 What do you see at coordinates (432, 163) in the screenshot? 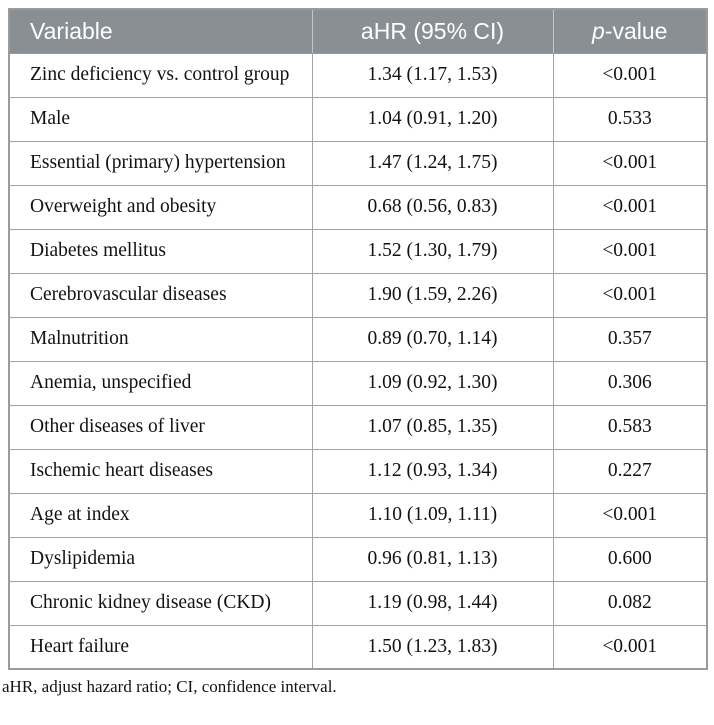
I see `cell-ahr-ci: 1.47 (1.24, 1.75)` at bounding box center [432, 163].